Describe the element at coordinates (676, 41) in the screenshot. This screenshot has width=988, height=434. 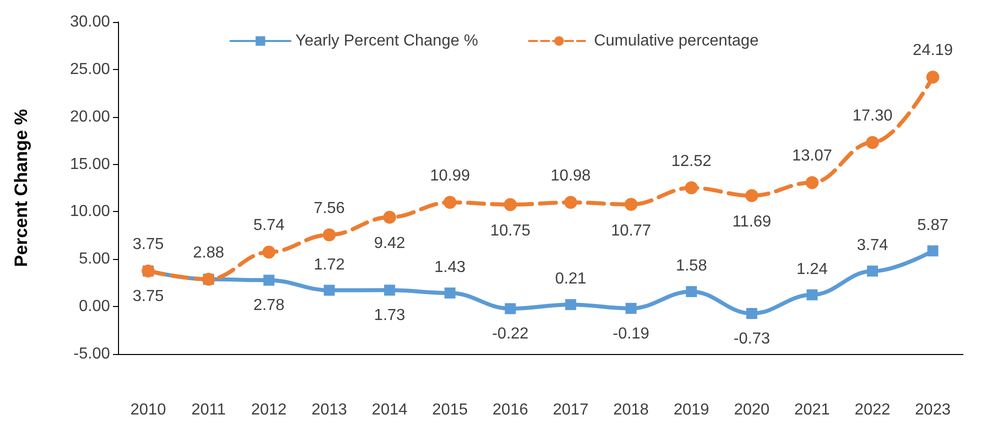
I see `legend-label: Cumulative percentage` at that location.